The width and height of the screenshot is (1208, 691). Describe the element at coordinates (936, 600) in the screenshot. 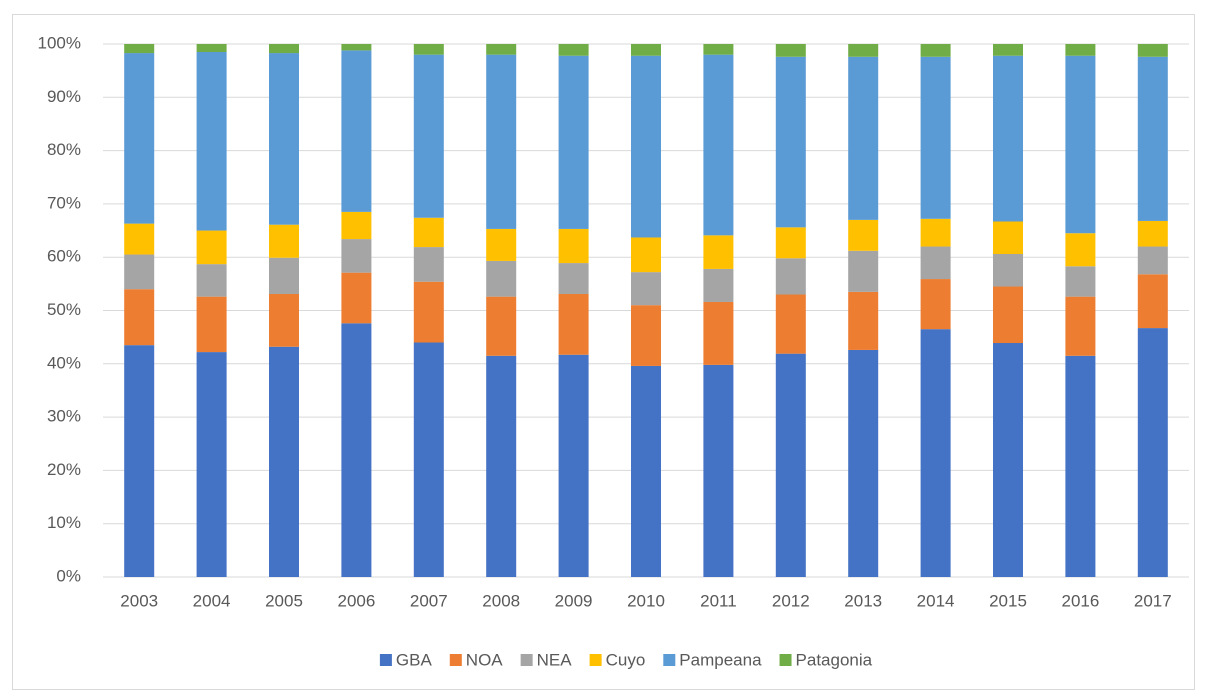

I see `x-tick-label: 2014` at that location.